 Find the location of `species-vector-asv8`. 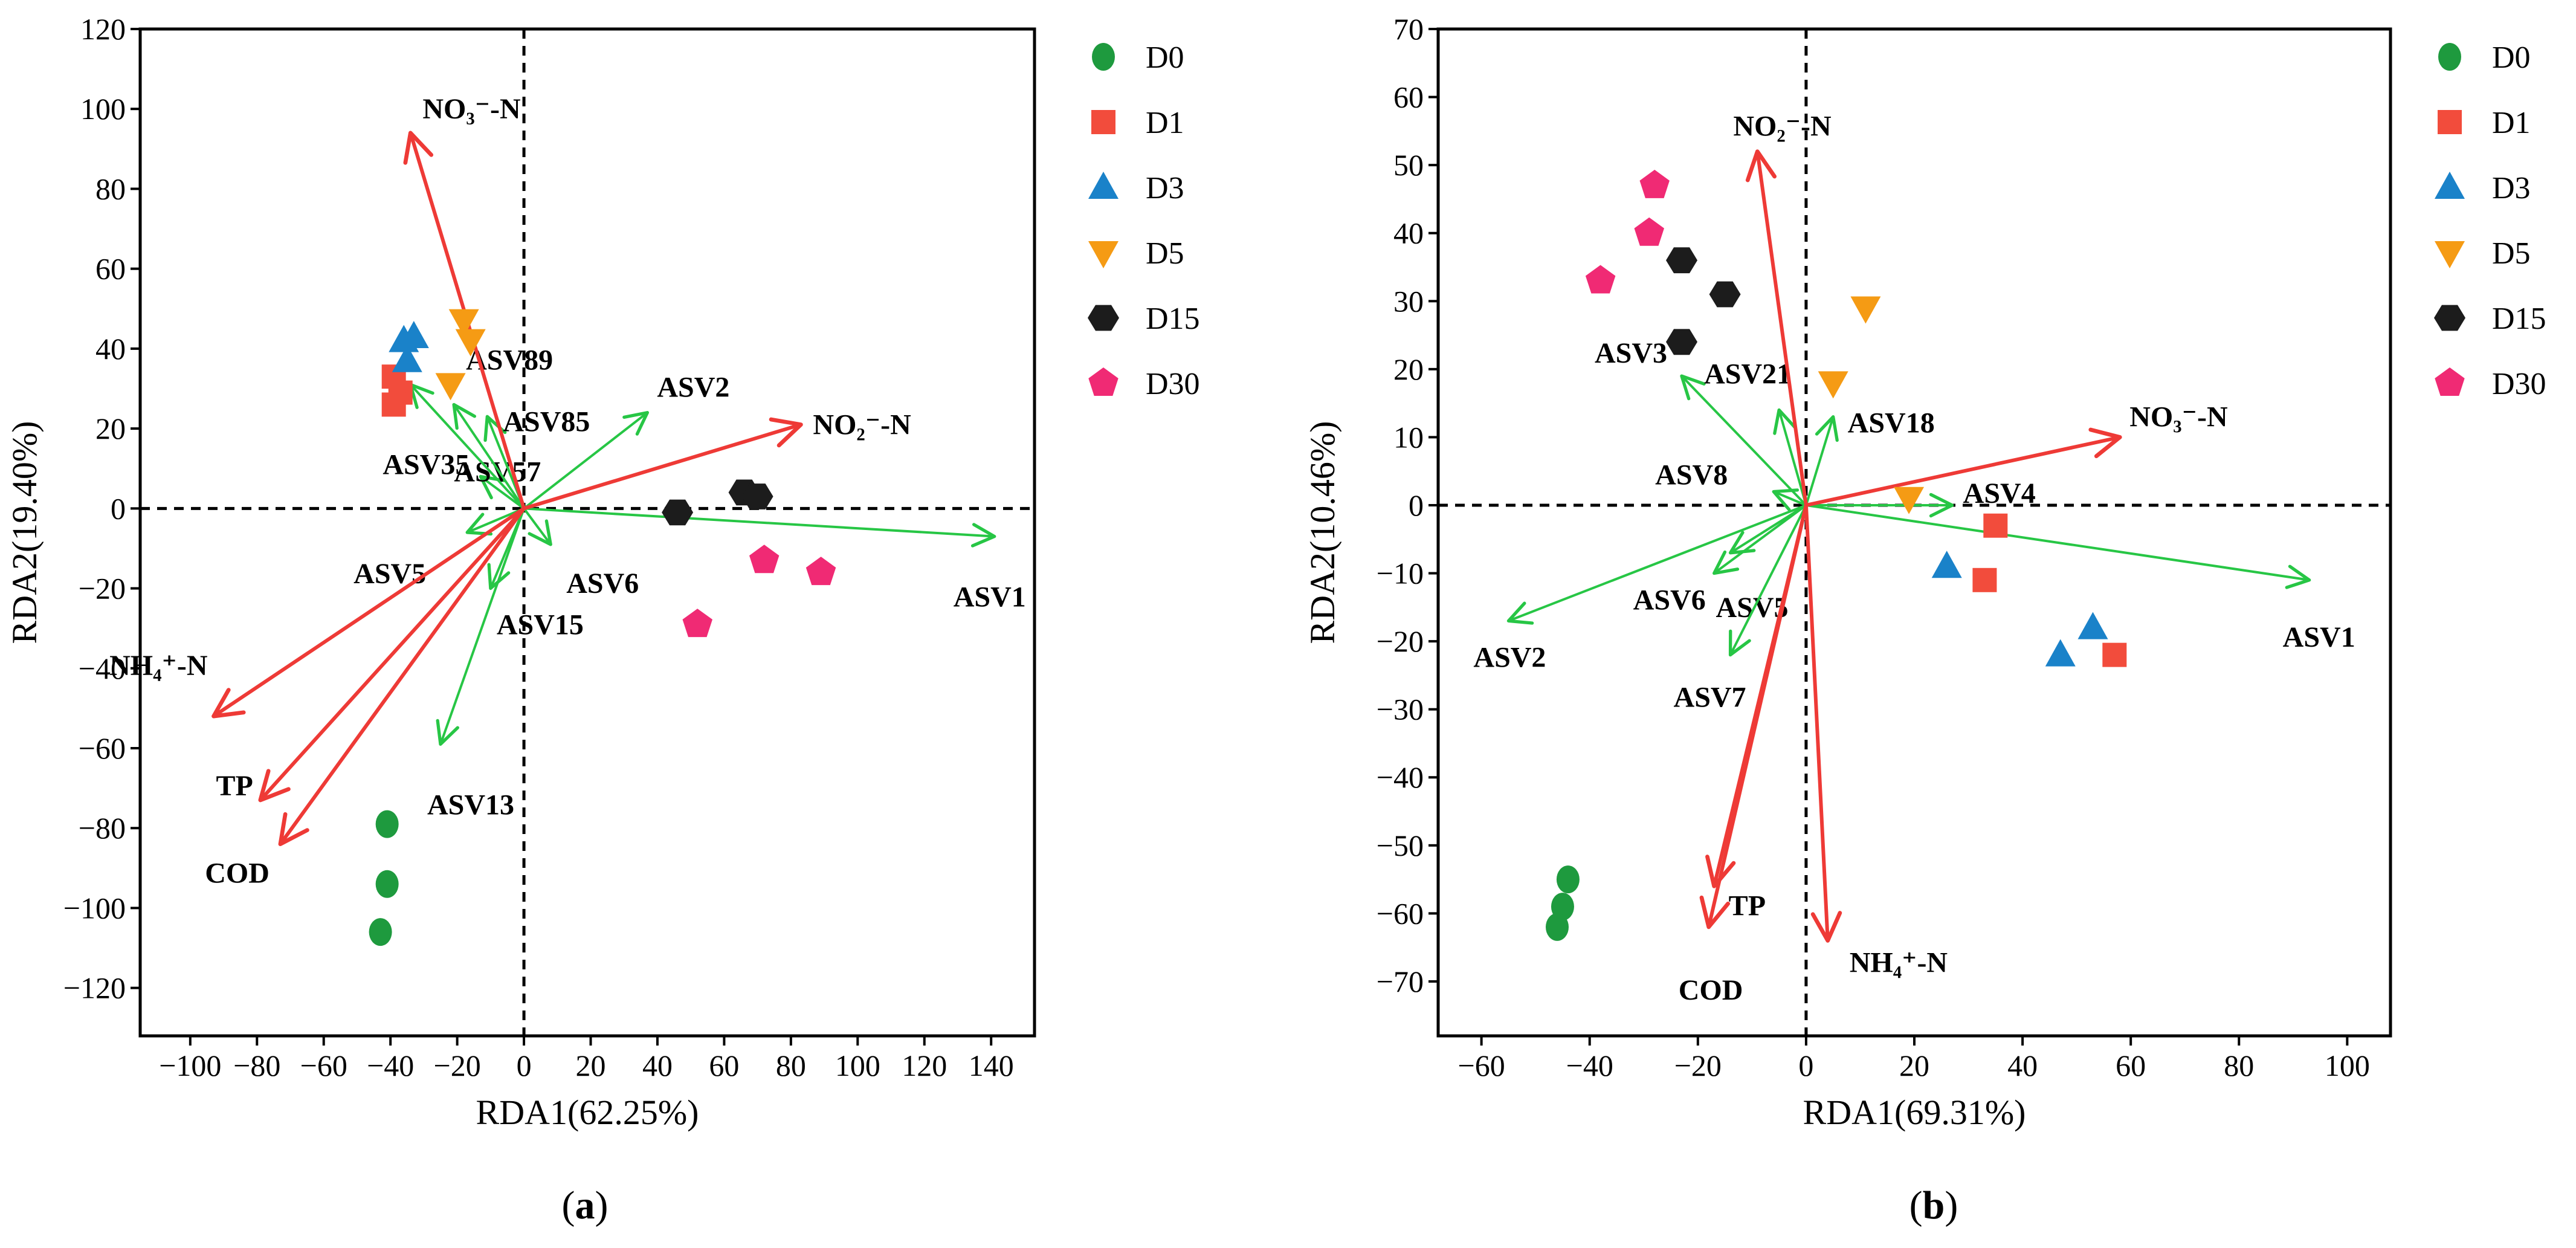

species-vector-asv8 is located at coordinates (1790, 499).